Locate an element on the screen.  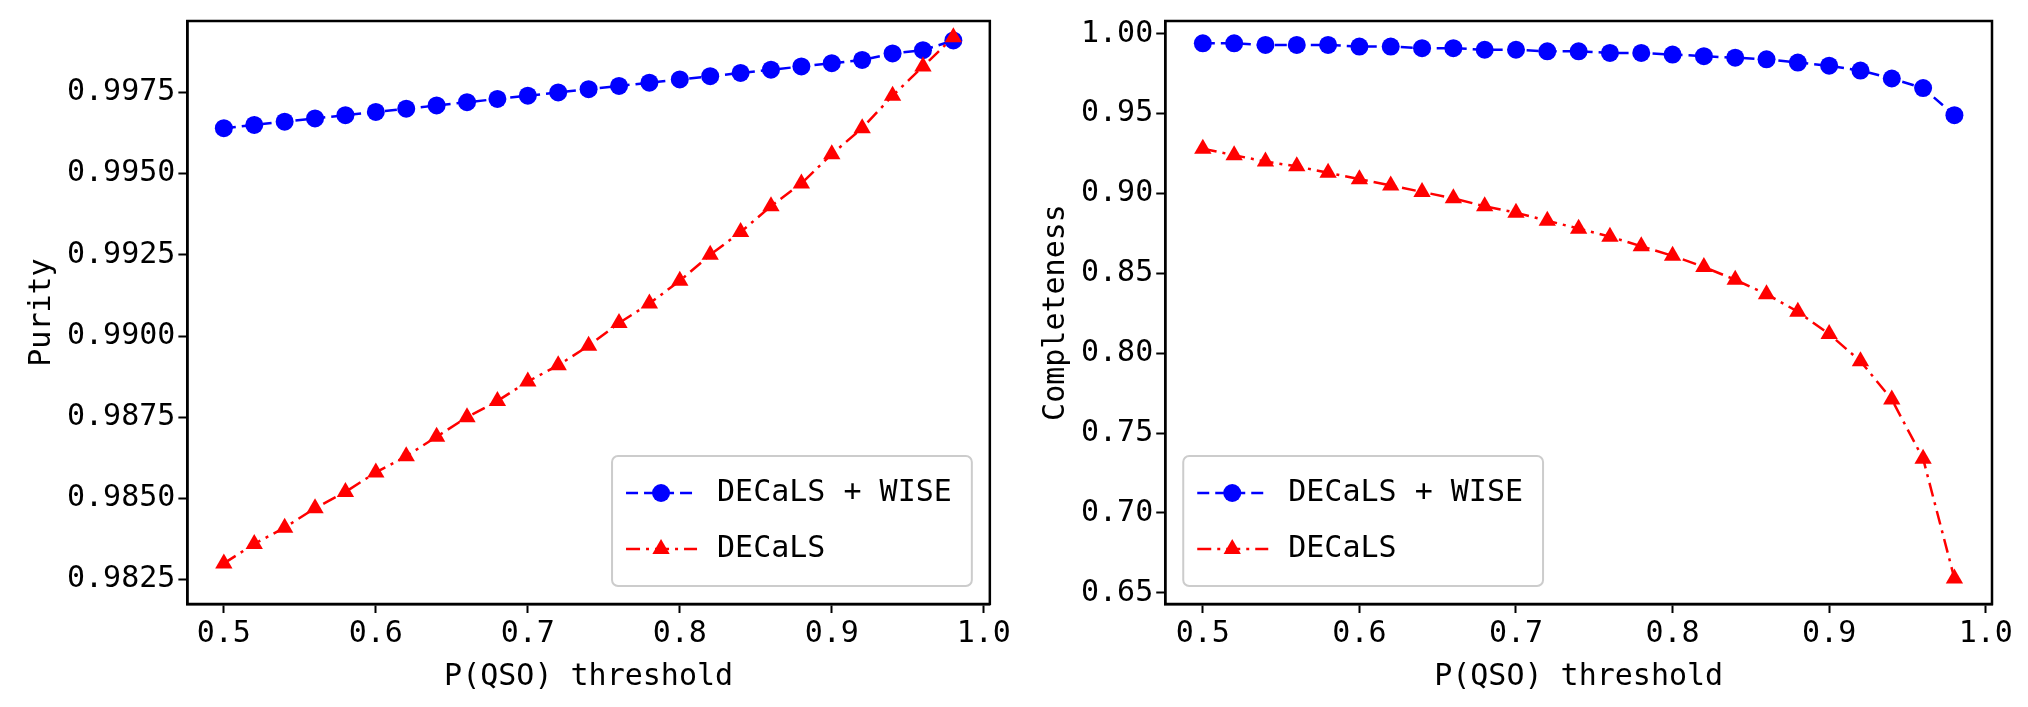
y-tick-label: 0.9825 is located at coordinates (121, 577).